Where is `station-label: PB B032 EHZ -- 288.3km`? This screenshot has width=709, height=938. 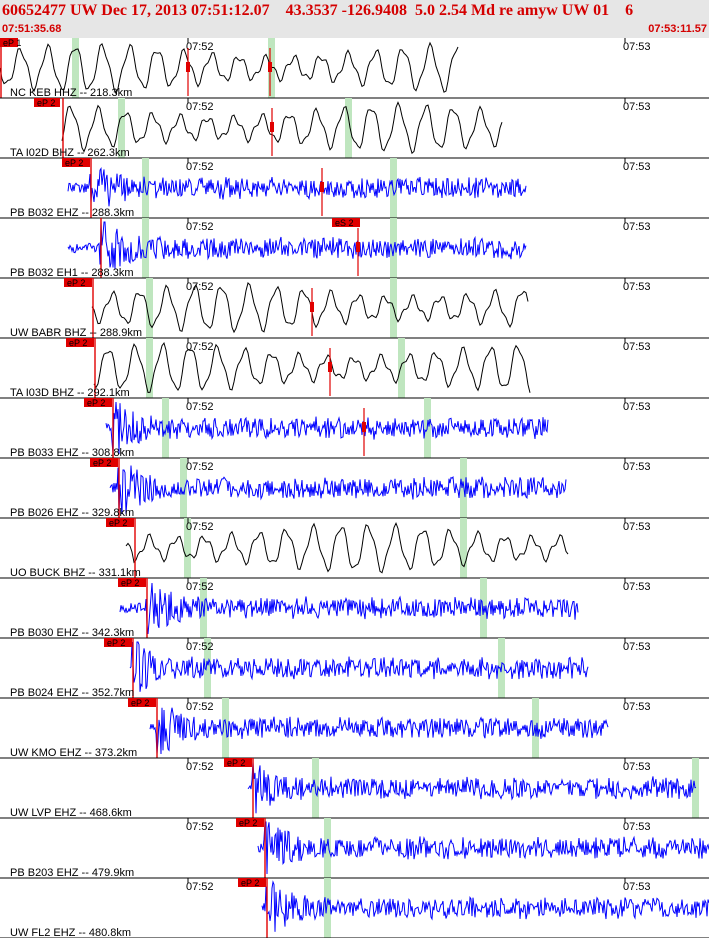 station-label: PB B032 EHZ -- 288.3km is located at coordinates (72, 213).